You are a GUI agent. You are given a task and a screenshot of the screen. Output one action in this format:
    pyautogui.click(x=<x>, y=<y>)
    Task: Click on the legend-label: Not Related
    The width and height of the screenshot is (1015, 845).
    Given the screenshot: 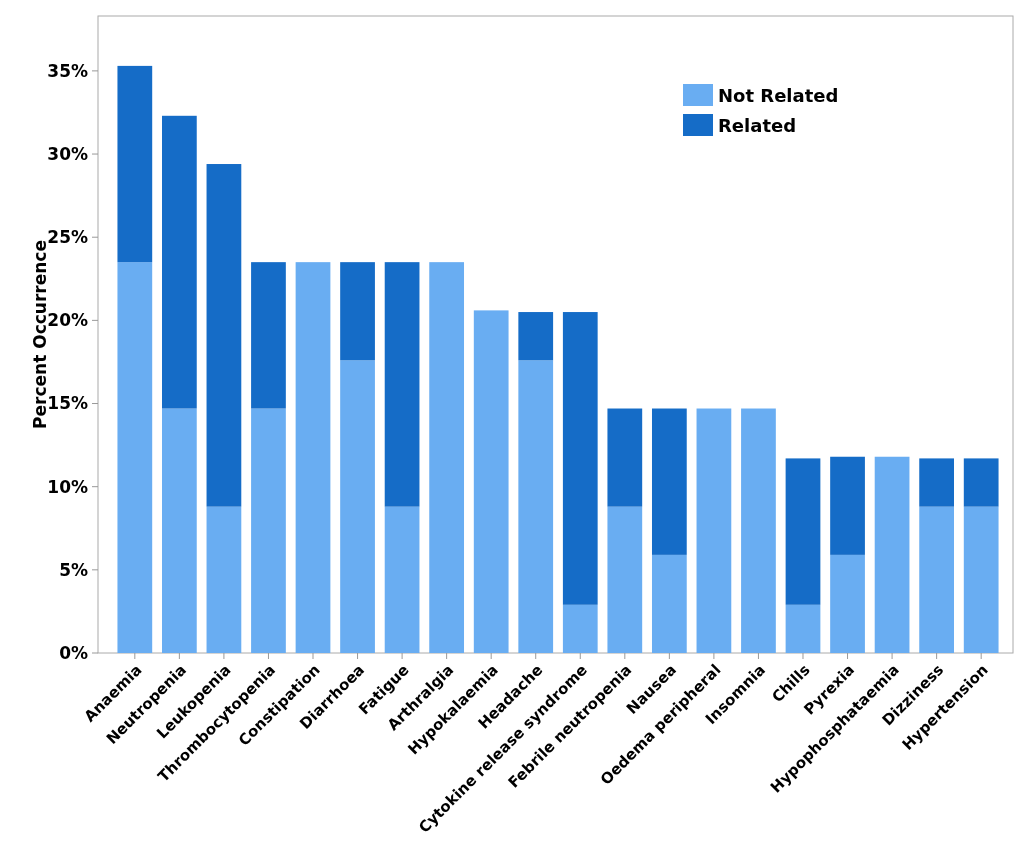 What is the action you would take?
    pyautogui.click(x=778, y=96)
    